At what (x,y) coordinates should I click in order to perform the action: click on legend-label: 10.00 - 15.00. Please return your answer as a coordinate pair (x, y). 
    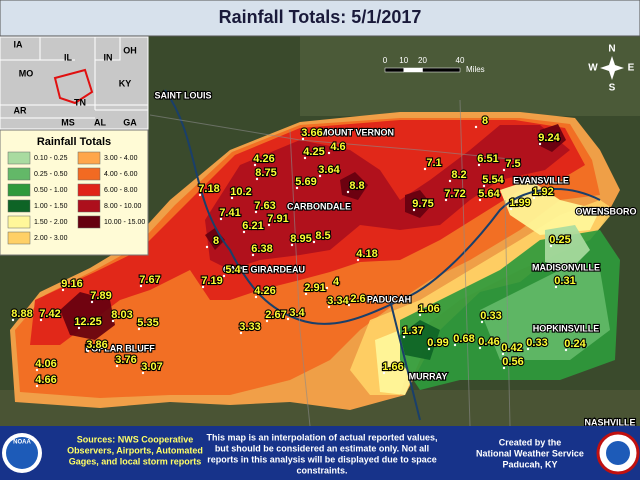
    Looking at the image, I should click on (124, 222).